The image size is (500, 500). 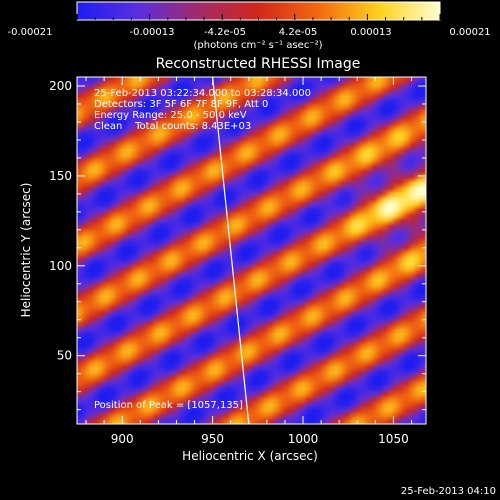 What do you see at coordinates (258, 17) in the screenshot?
I see `colorbar-ticks` at bounding box center [258, 17].